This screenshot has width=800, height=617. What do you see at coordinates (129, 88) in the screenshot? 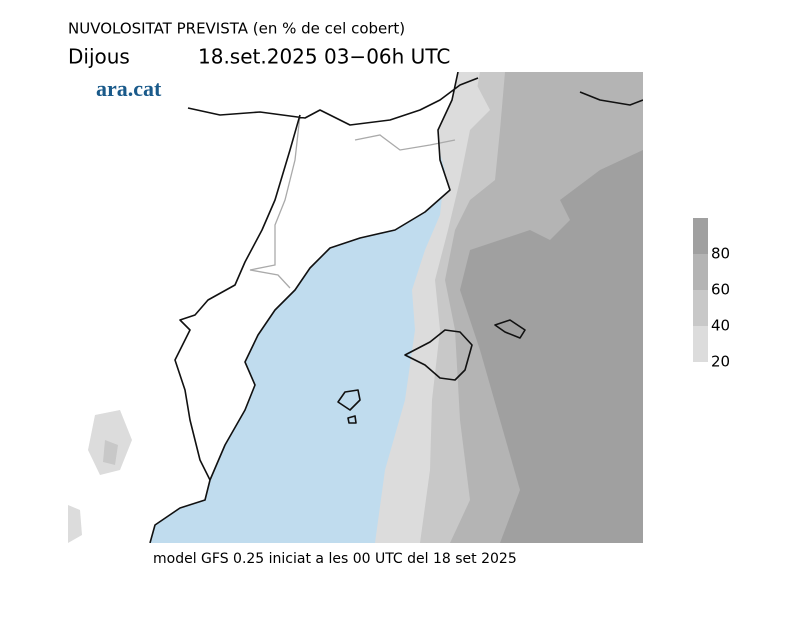
I see `logo: ara.cat` at bounding box center [129, 88].